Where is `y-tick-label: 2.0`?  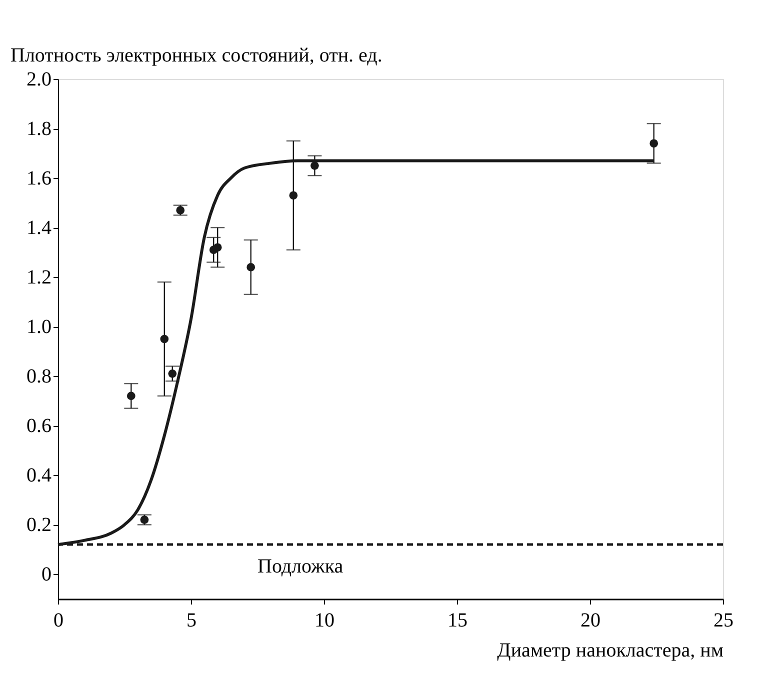 y-tick-label: 2.0 is located at coordinates (39, 79).